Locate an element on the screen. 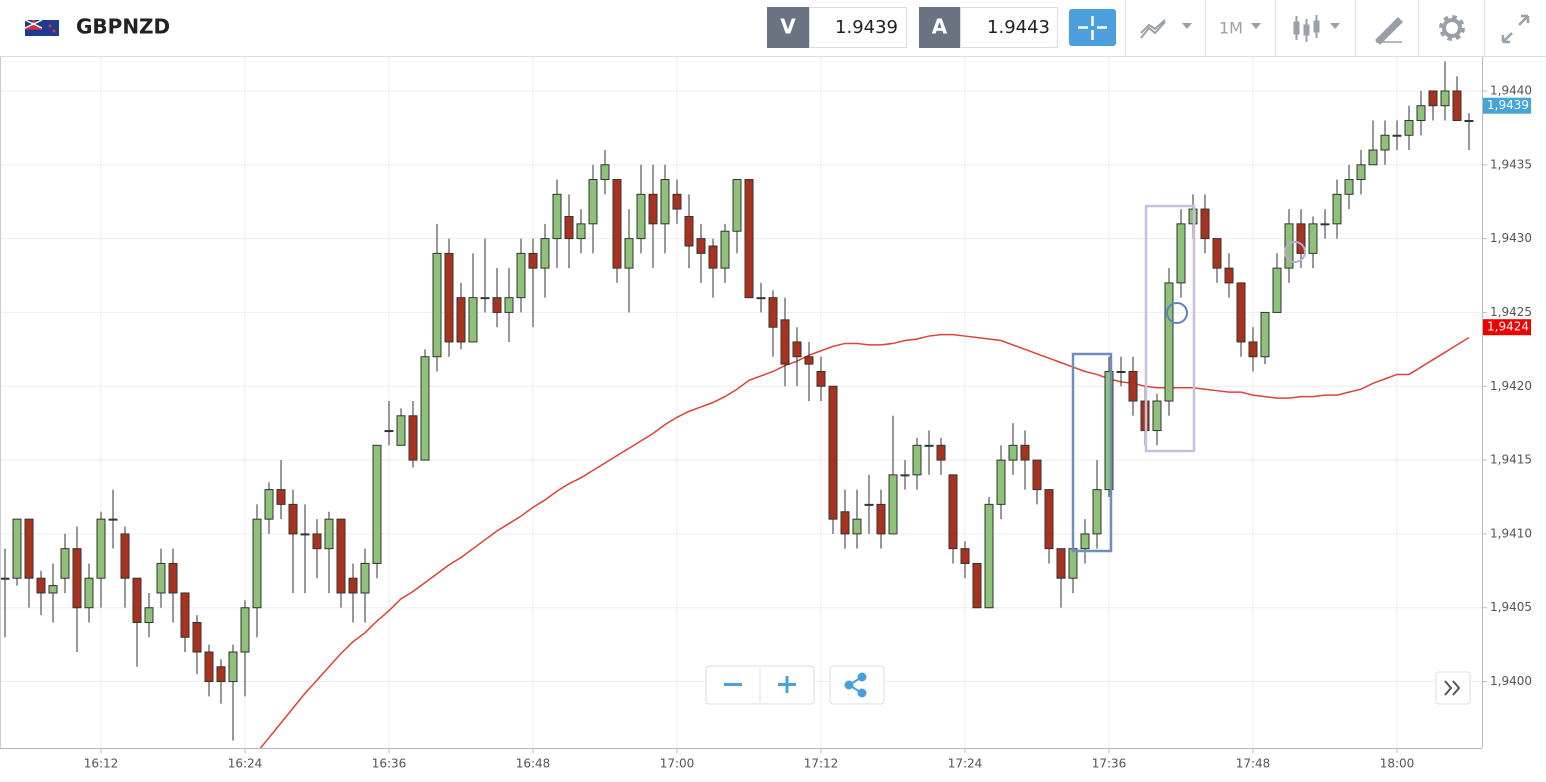 The image size is (1546, 782). flag-star is located at coordinates (50, 26).